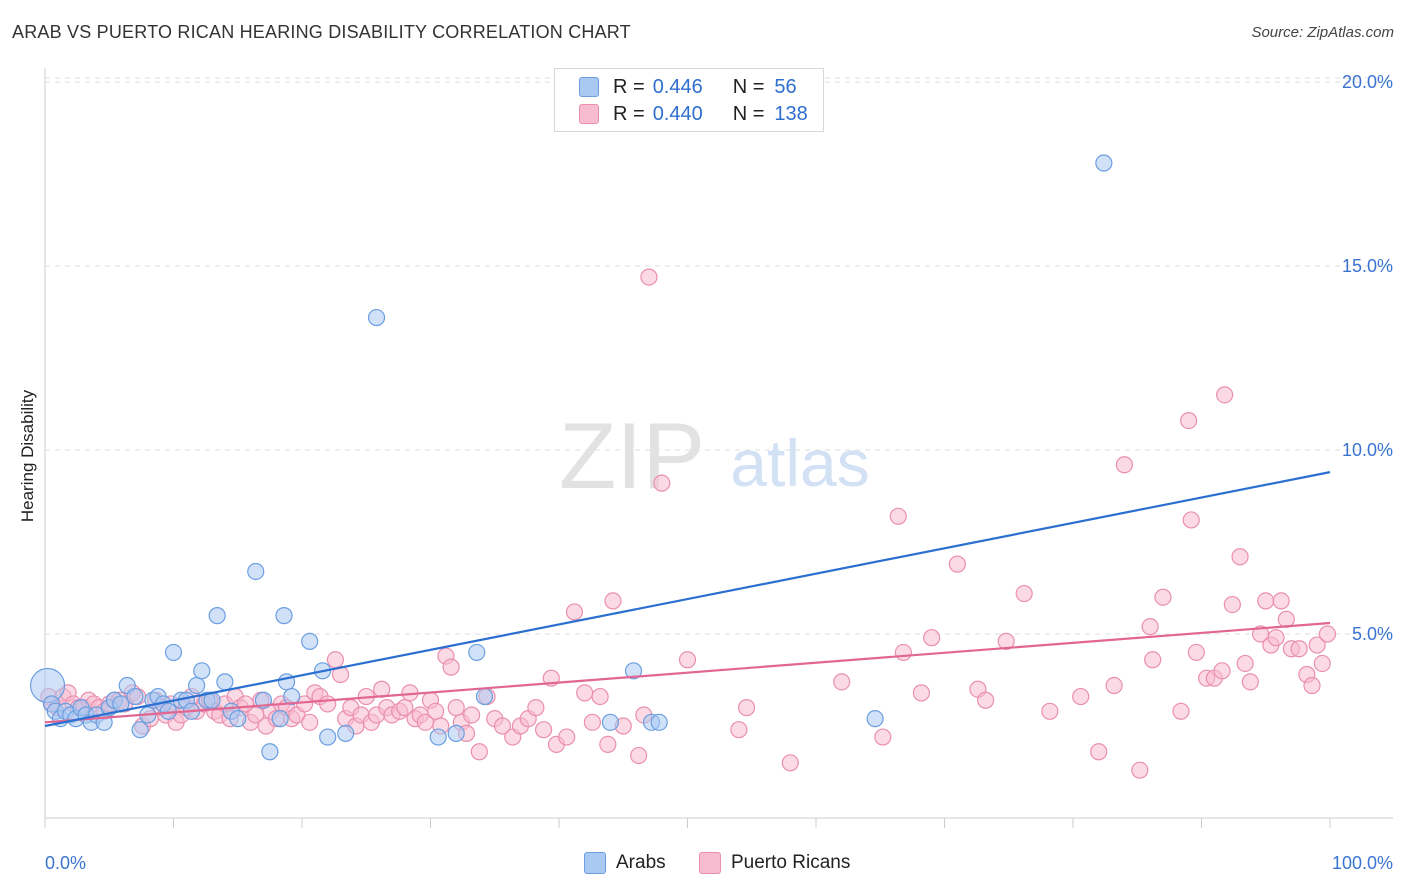 The image size is (1406, 892). Describe the element at coordinates (689, 100) in the screenshot. I see `correlation-legend: R = 0.446 N = 56 R = 0.440 N = 138` at that location.